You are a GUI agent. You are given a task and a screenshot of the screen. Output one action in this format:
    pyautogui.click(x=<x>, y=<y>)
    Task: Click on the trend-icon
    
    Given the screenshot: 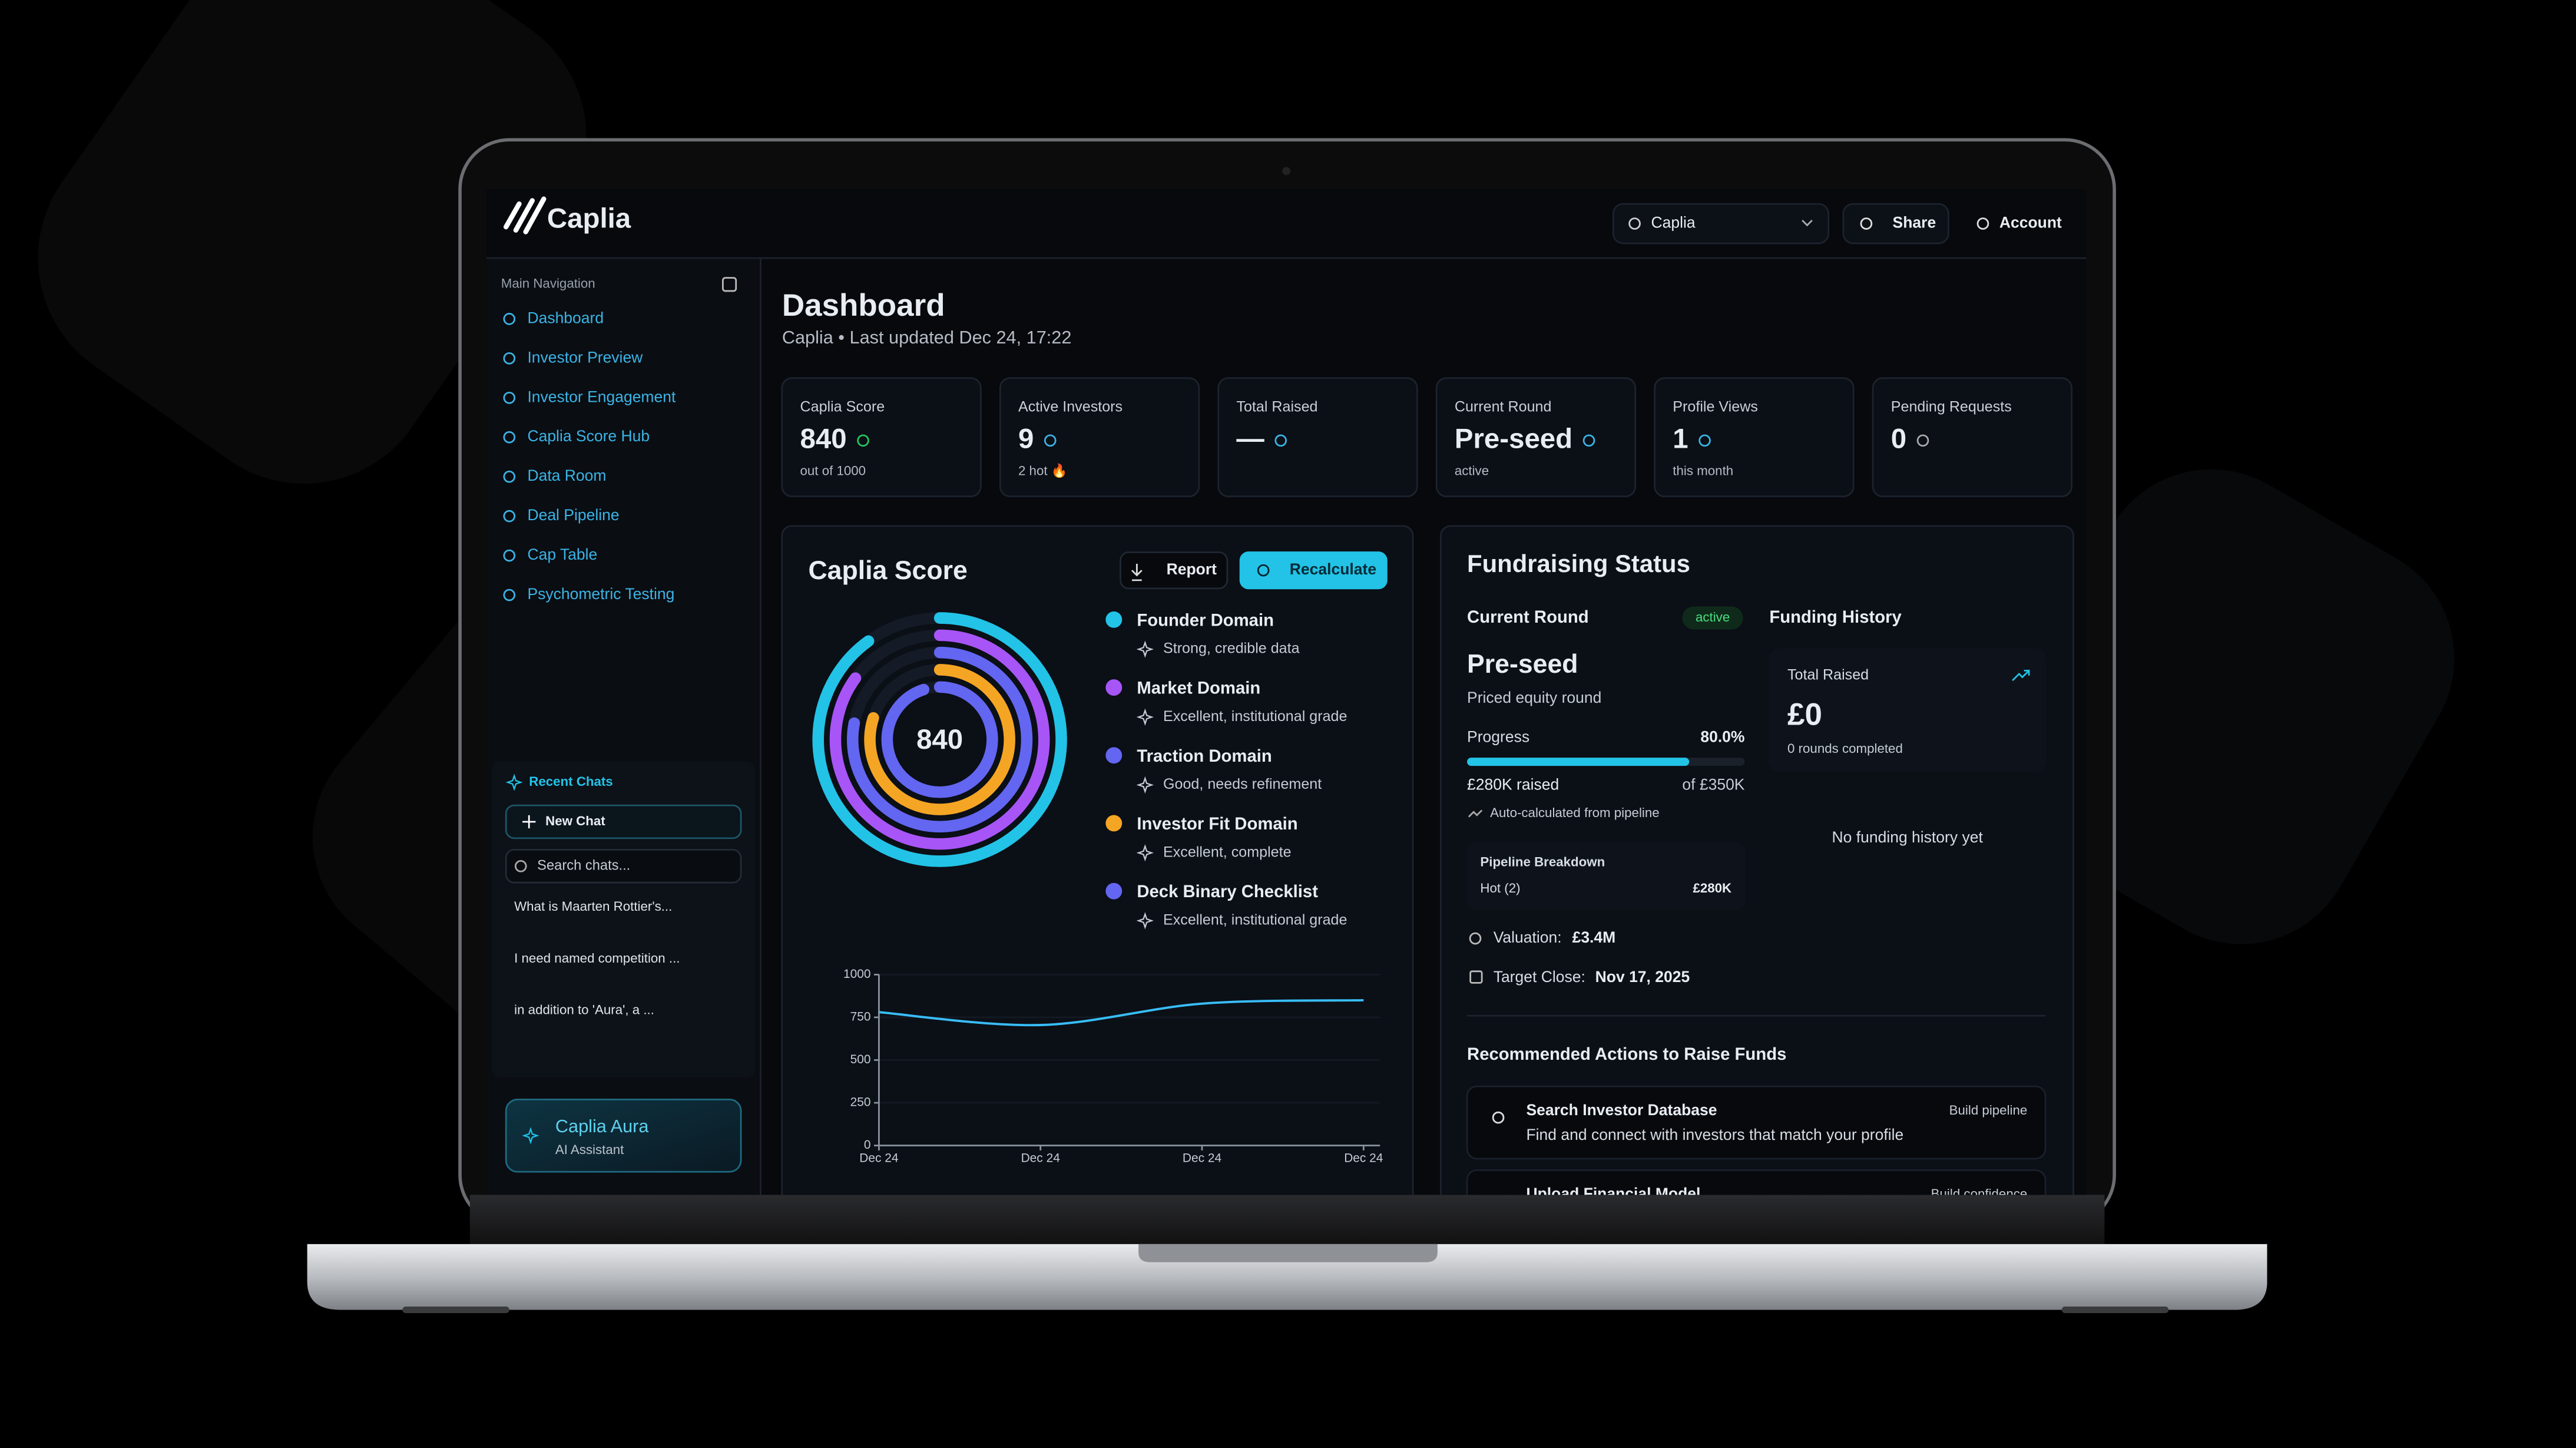 What is the action you would take?
    pyautogui.click(x=1475, y=813)
    